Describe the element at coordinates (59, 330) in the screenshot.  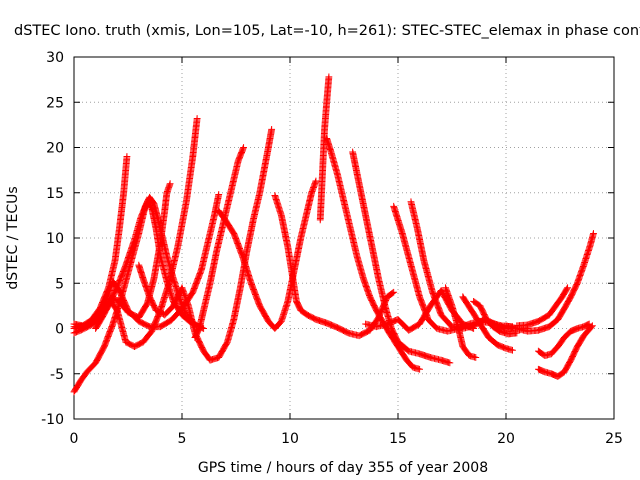
I see `y-tick-label: 0` at that location.